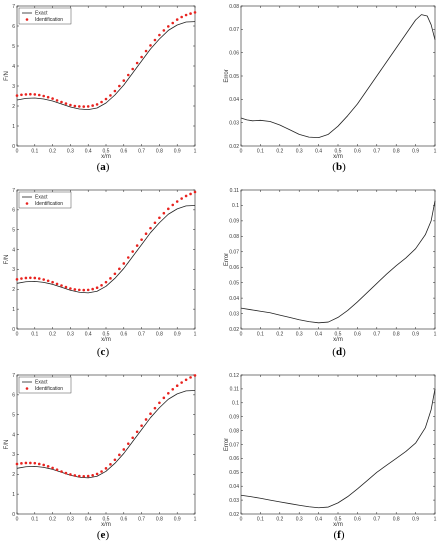  Describe the element at coordinates (13, 330) in the screenshot. I see `y-tick-label: 0` at that location.